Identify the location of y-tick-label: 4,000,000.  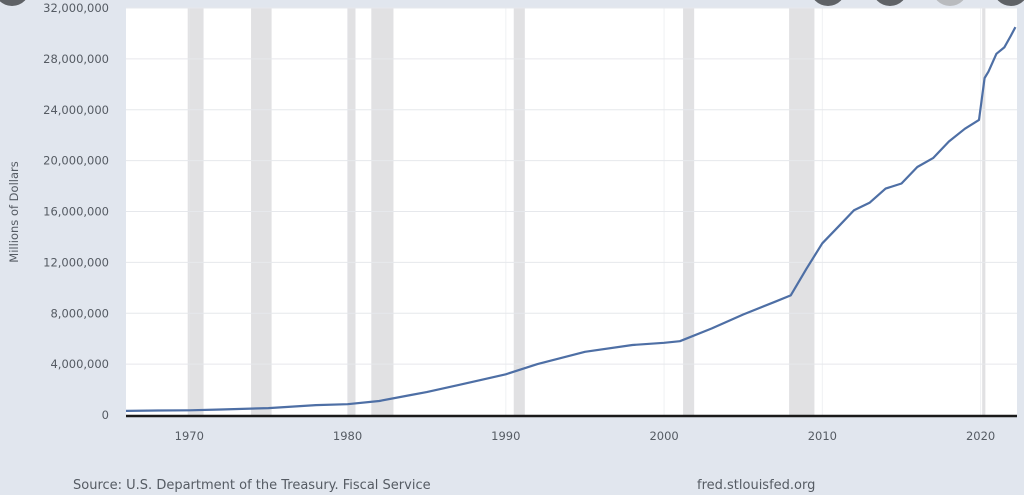
(79, 364).